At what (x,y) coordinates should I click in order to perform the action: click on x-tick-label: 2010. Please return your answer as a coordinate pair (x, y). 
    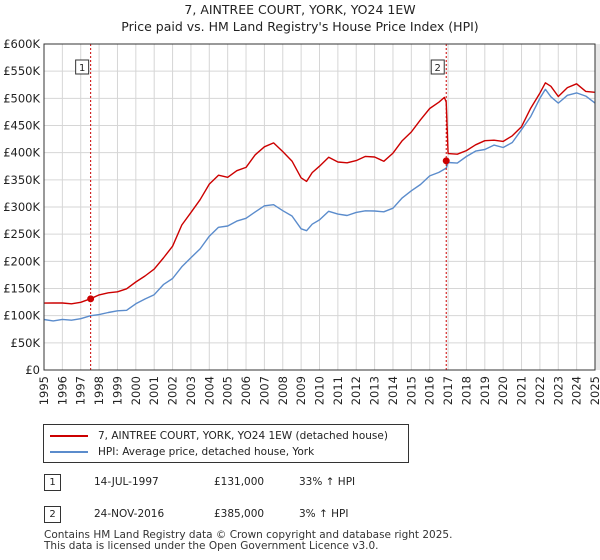
    Looking at the image, I should click on (320, 390).